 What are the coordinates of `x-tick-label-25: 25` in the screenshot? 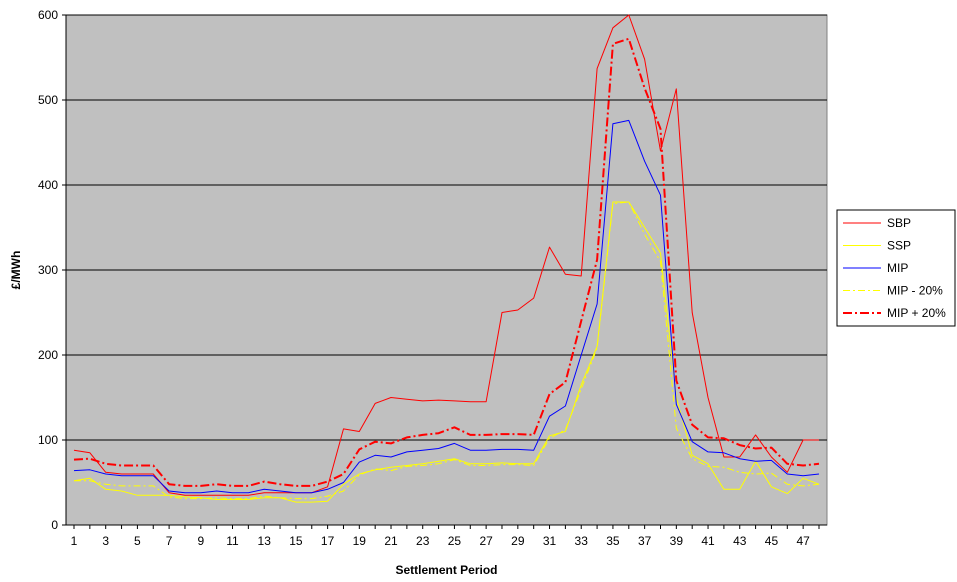 It's located at (455, 541).